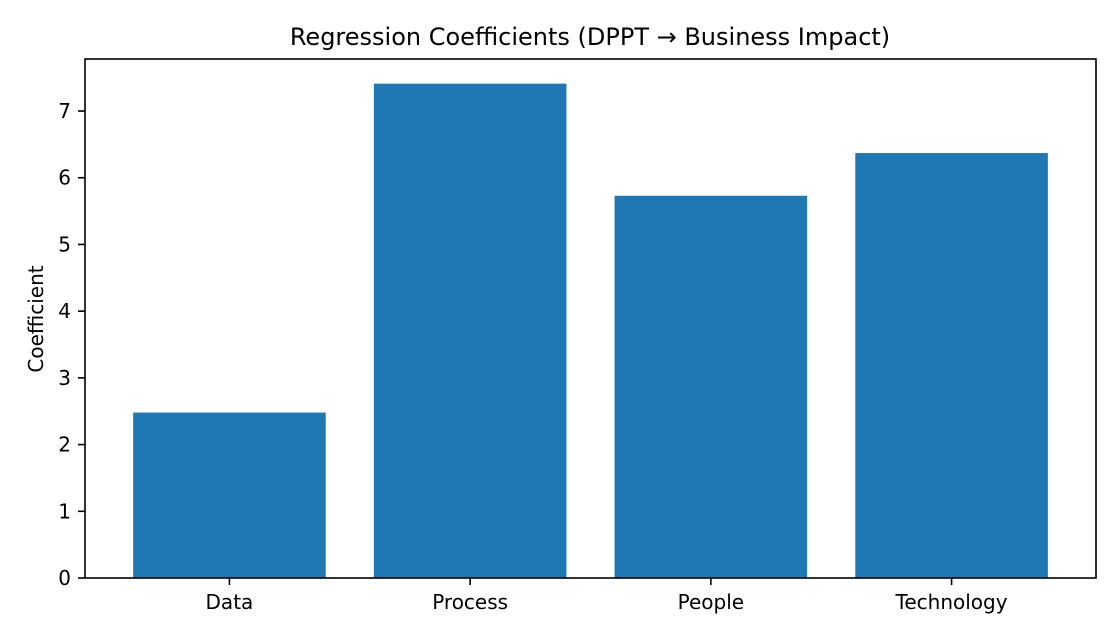  Describe the element at coordinates (711, 602) in the screenshot. I see `x-tick-label: People` at that location.